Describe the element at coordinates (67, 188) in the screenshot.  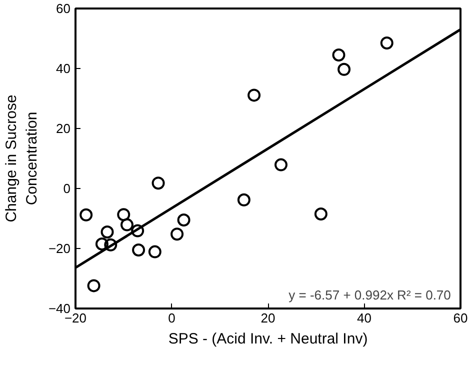
I see `y-tick-label: 0` at that location.